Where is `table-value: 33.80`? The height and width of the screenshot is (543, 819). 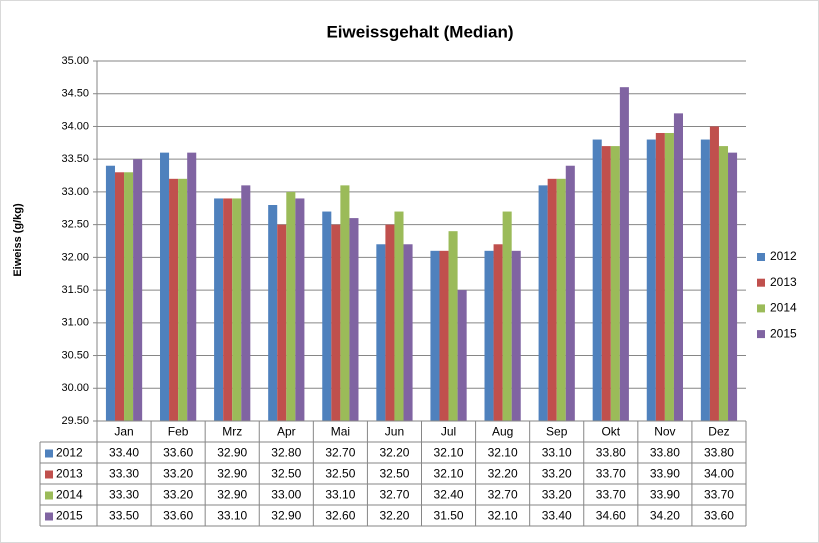 table-value: 33.80 is located at coordinates (665, 453).